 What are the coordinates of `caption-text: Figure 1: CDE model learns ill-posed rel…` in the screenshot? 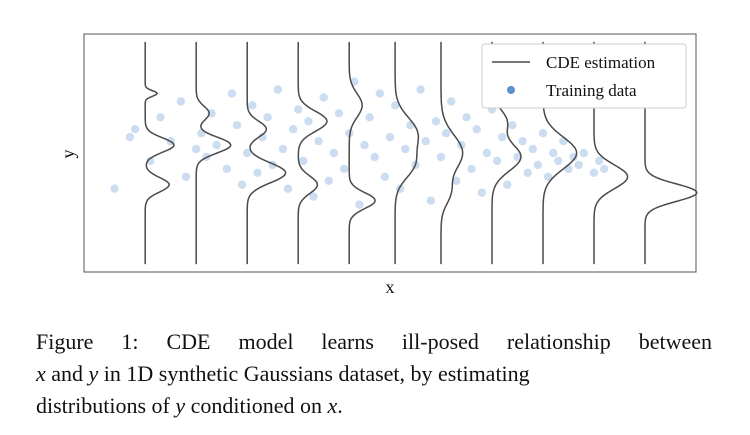 It's located at (374, 341).